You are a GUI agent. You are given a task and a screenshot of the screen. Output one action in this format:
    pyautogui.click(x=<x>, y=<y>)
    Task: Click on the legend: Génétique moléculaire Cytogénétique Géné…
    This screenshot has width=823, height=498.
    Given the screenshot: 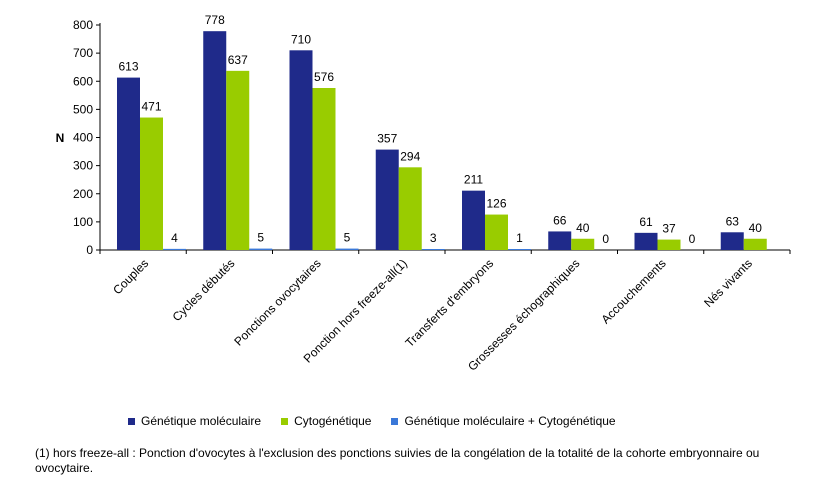 What is the action you would take?
    pyautogui.click(x=372, y=421)
    